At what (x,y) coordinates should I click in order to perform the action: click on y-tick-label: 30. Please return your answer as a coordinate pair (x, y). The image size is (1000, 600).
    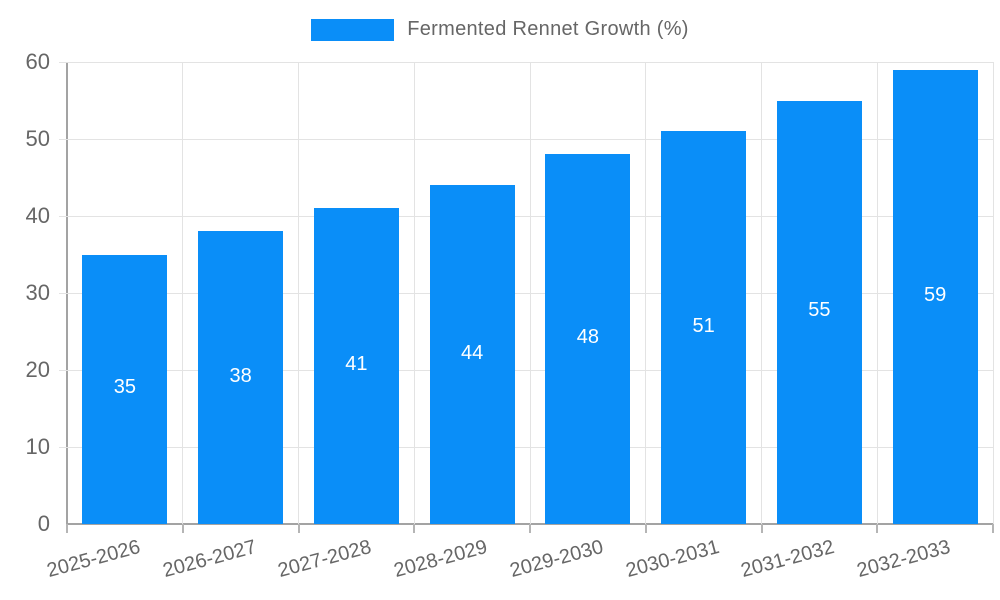
    Looking at the image, I should click on (37, 292).